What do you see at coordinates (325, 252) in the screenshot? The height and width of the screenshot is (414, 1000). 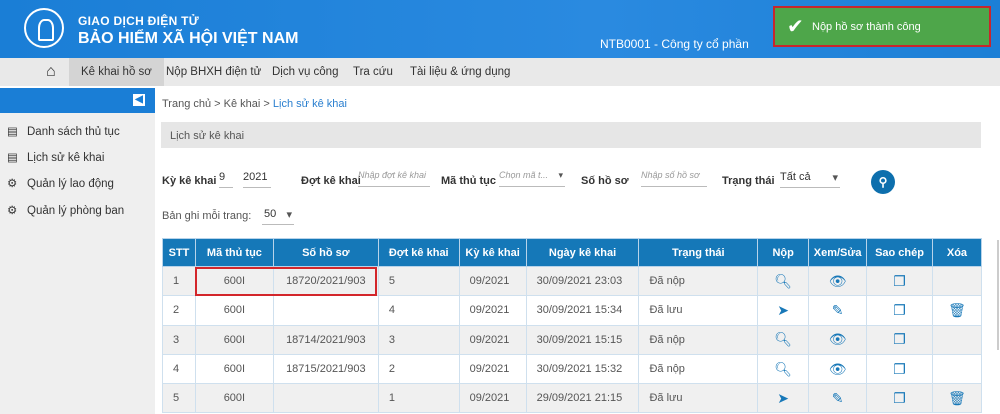 I see `column-header: Số hồ sơ` at bounding box center [325, 252].